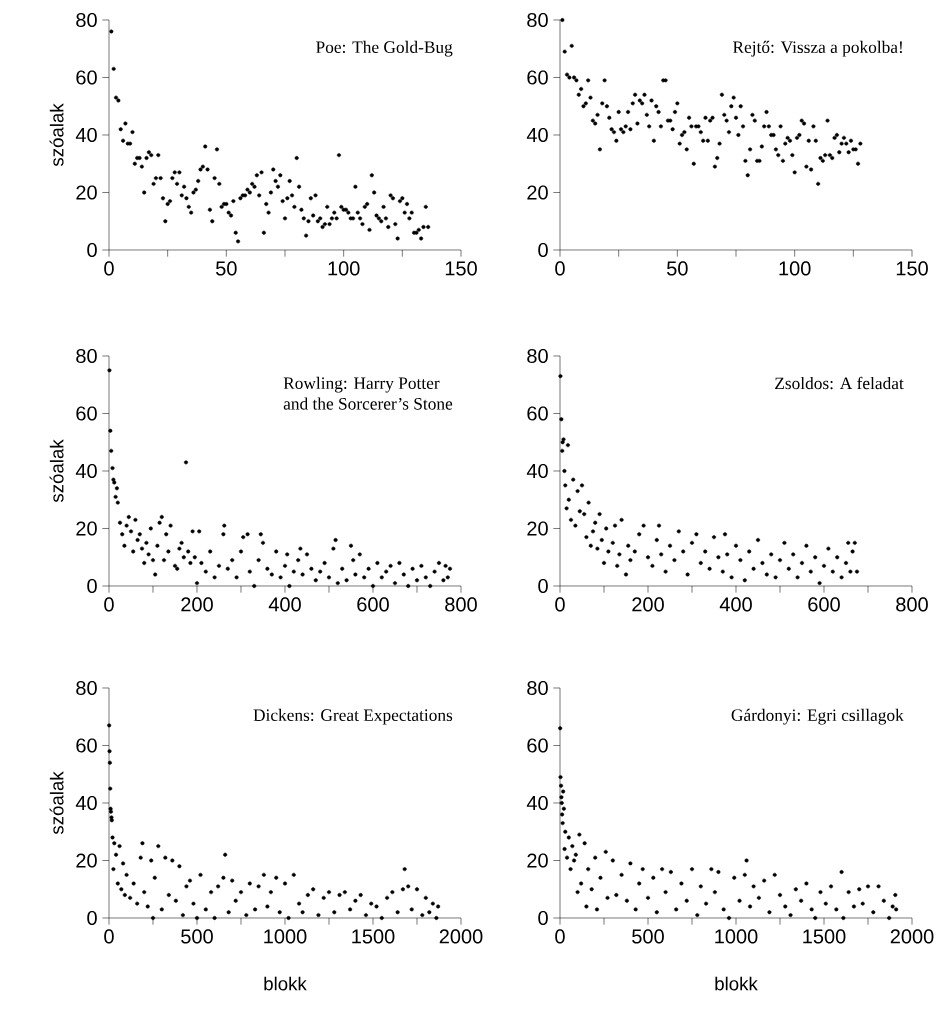 Image resolution: width=943 pixels, height=1017 pixels. I want to click on text: Poe: The Gold-Bug, so click(384, 48).